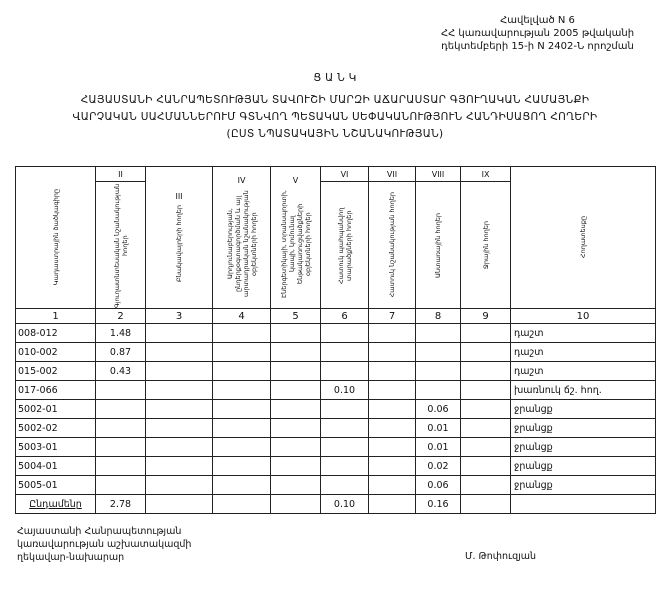 The image size is (670, 595). What do you see at coordinates (55, 466) in the screenshot?
I see `cadastral-code: 5004-01` at bounding box center [55, 466].